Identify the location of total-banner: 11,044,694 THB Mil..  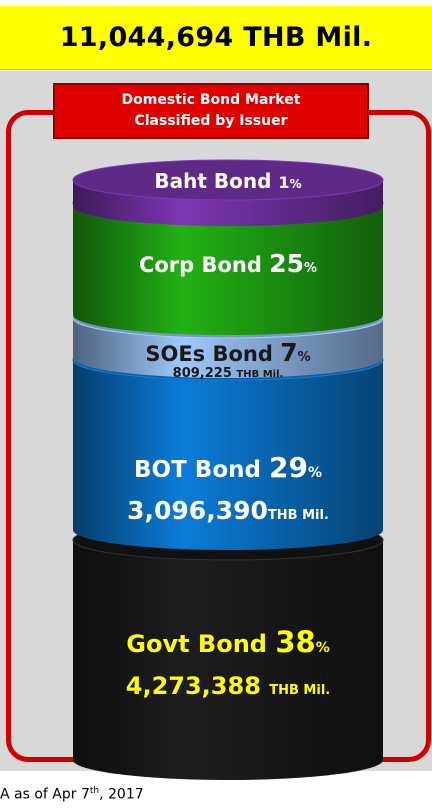
(216, 38).